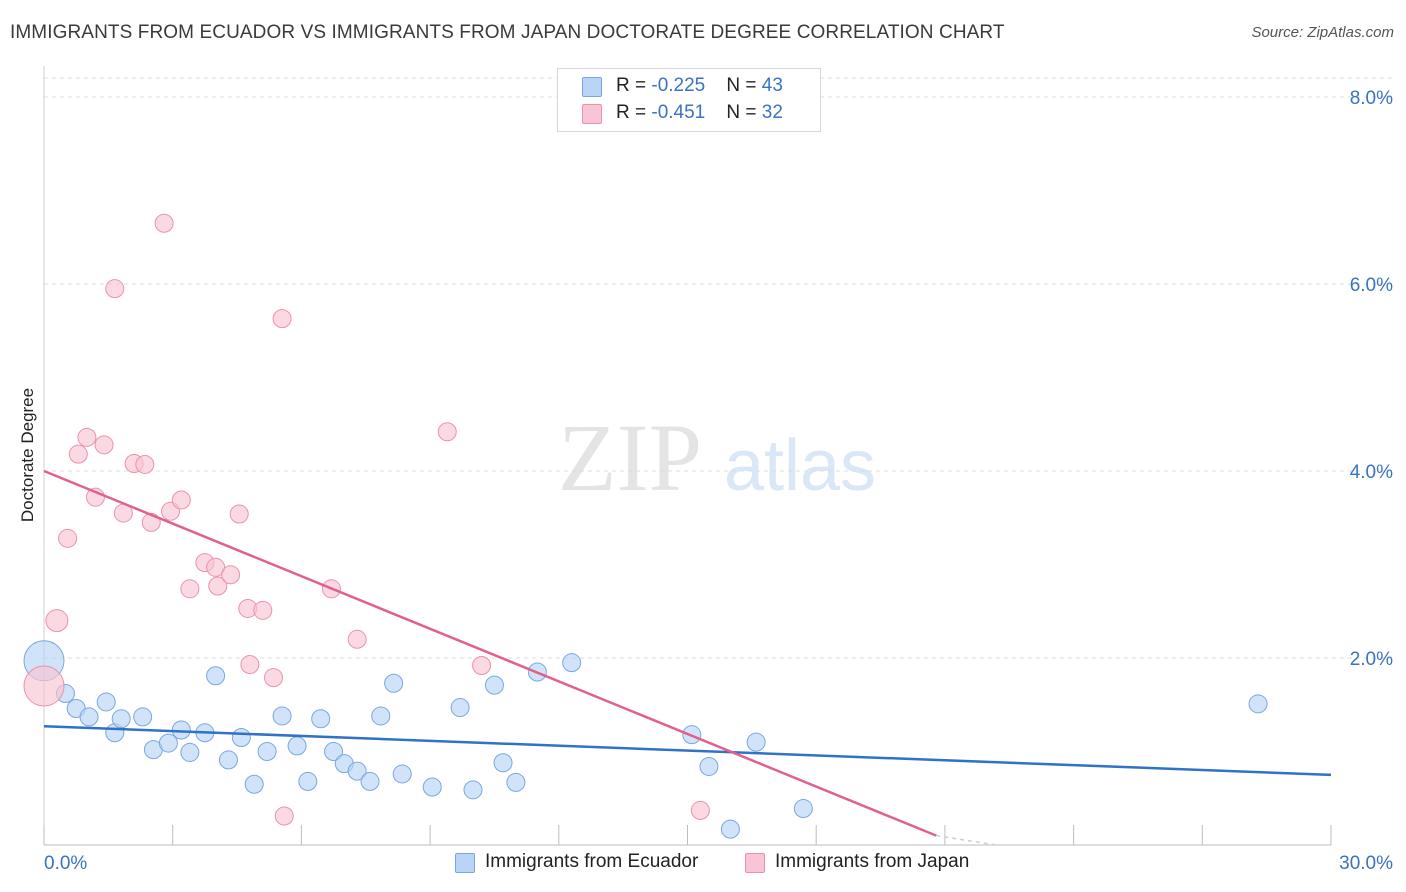 This screenshot has width=1406, height=892. What do you see at coordinates (872, 861) in the screenshot?
I see `legend-label-japan: Immigrants from Japan` at bounding box center [872, 861].